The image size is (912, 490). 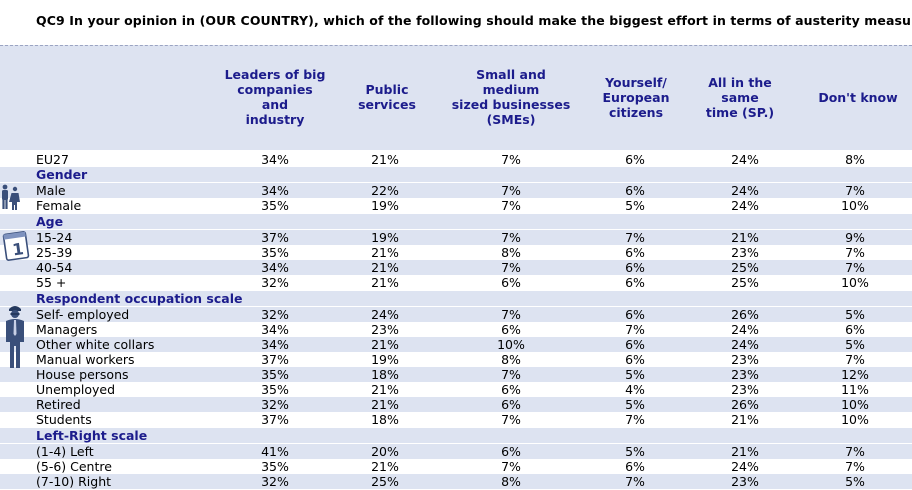 I want to click on table-row: 15-24 37% 19% 7% 7% 21% 9%, so click(x=456, y=237).